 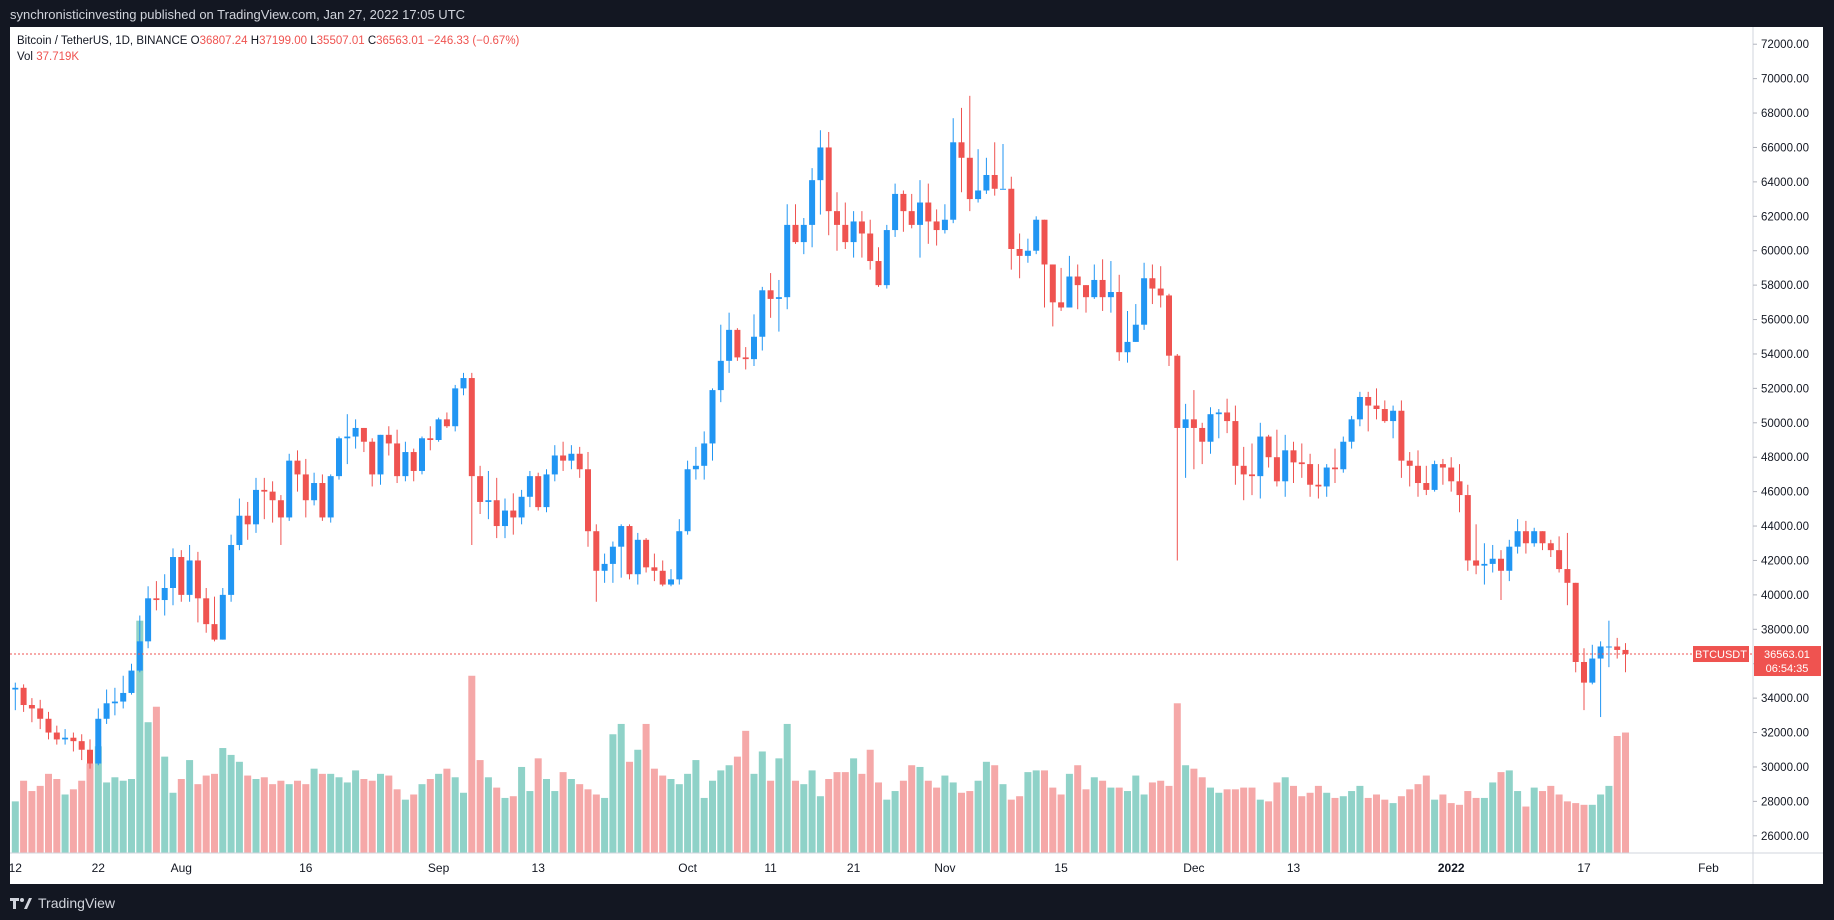 I want to click on price-tick-label: 62000.00, so click(x=1785, y=217).